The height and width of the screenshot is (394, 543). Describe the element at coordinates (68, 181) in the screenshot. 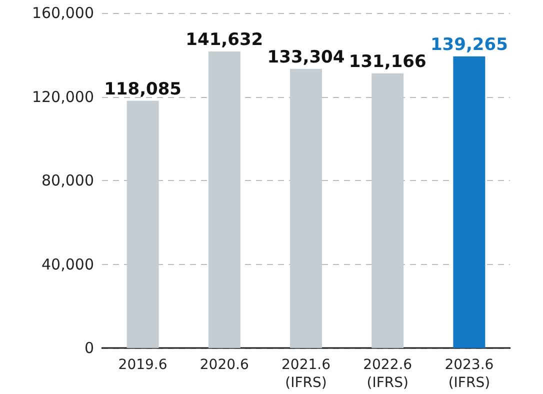

I see `y-tick-label: 80,000` at that location.